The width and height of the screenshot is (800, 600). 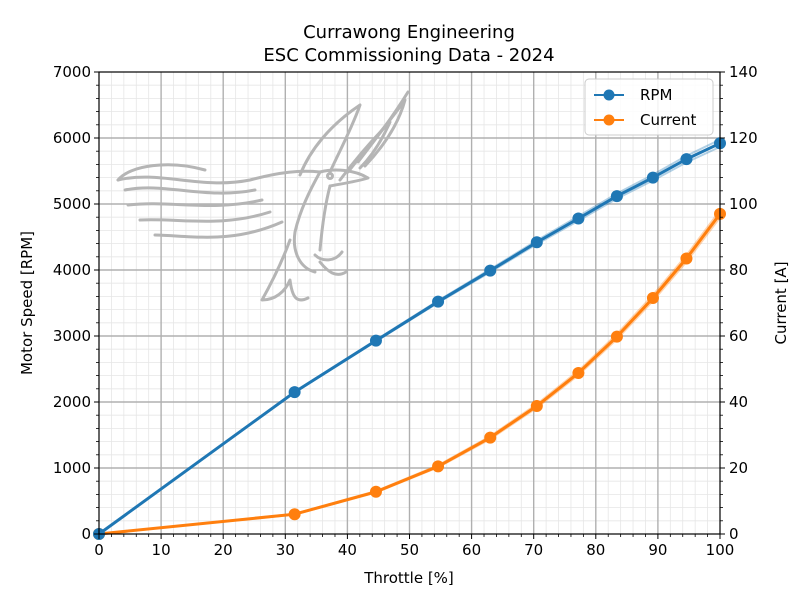 I want to click on x-axis-ticks: 0 10 20 30 40 50 60 70 80 90 100, so click(x=414, y=546).